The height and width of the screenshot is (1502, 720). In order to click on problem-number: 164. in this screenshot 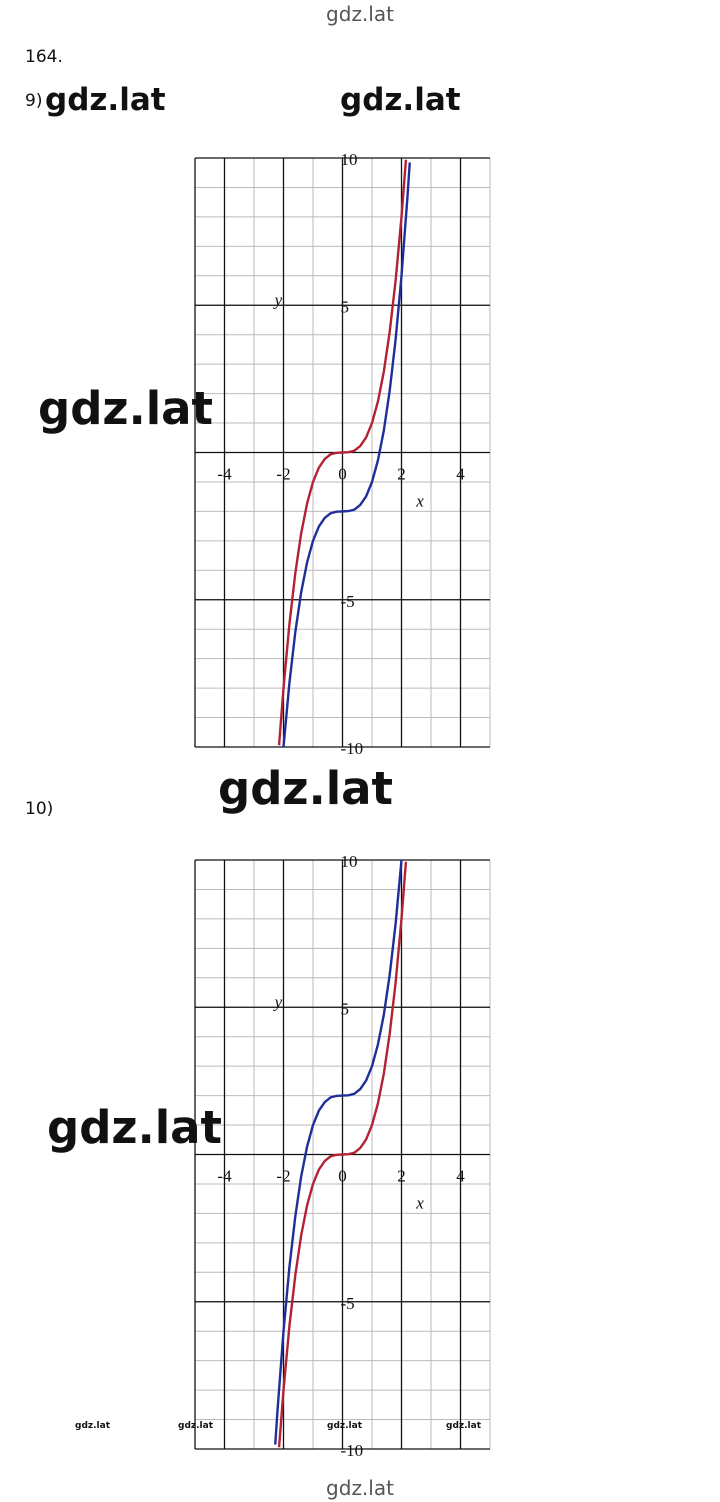, I will do `click(44, 57)`.